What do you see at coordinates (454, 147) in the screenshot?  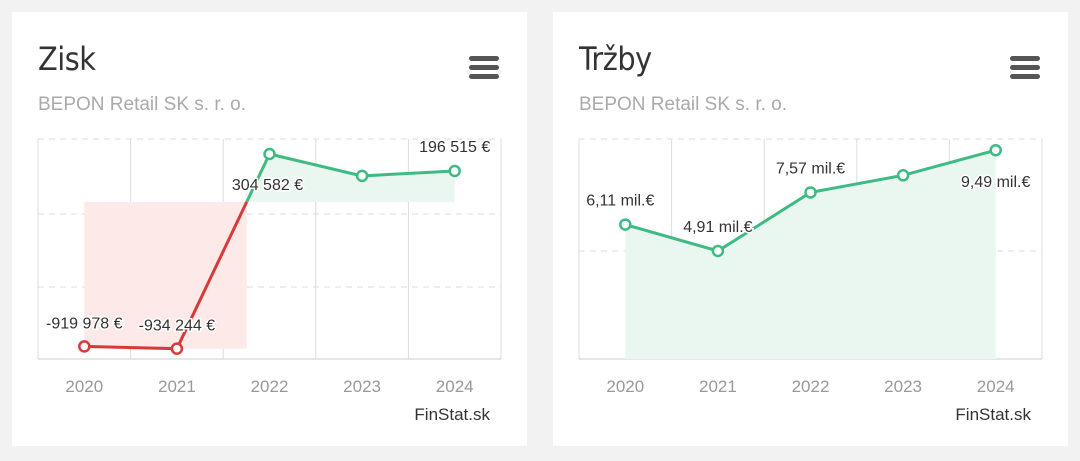 I see `data-label: 196 515 €` at bounding box center [454, 147].